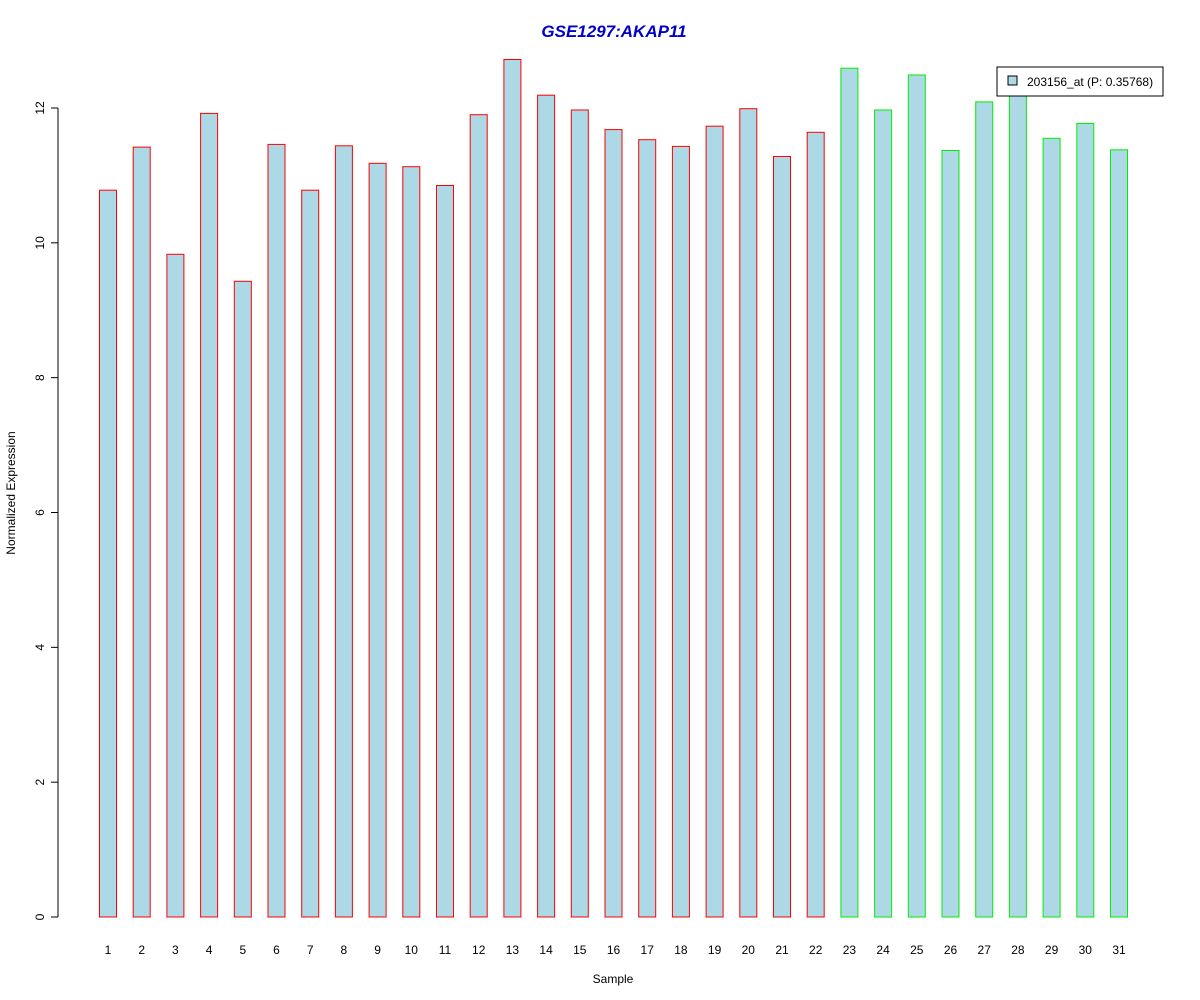  Describe the element at coordinates (141, 950) in the screenshot. I see `x-tick-label: 2` at that location.